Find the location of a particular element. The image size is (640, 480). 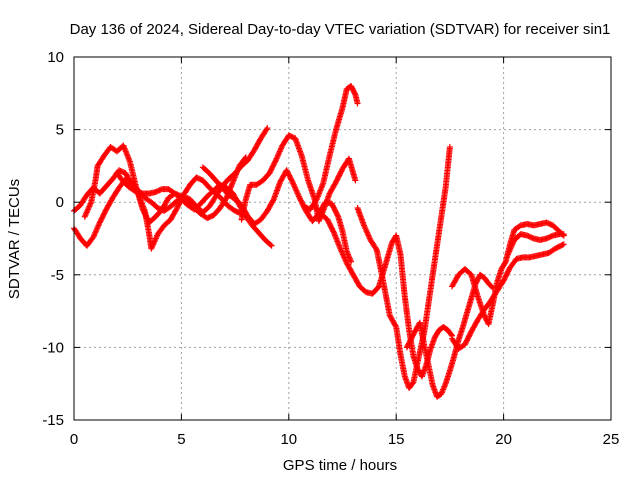

y-tick-label: 5 is located at coordinates (60, 130).